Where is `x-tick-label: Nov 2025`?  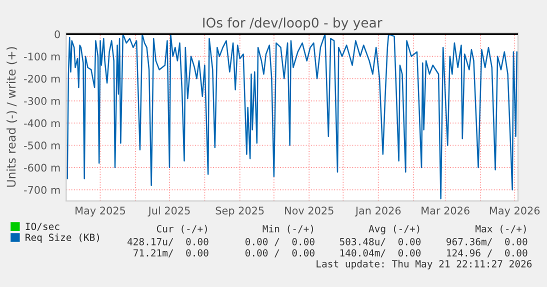
x-tick-label: Nov 2025 is located at coordinates (309, 210).